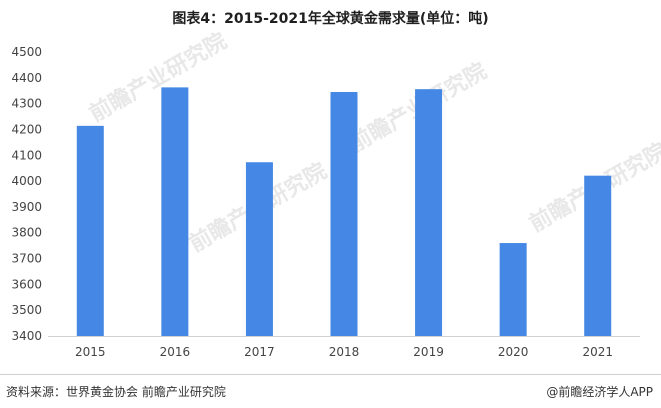 This screenshot has width=661, height=408. What do you see at coordinates (175, 352) in the screenshot?
I see `x-tick-label: 2016` at bounding box center [175, 352].